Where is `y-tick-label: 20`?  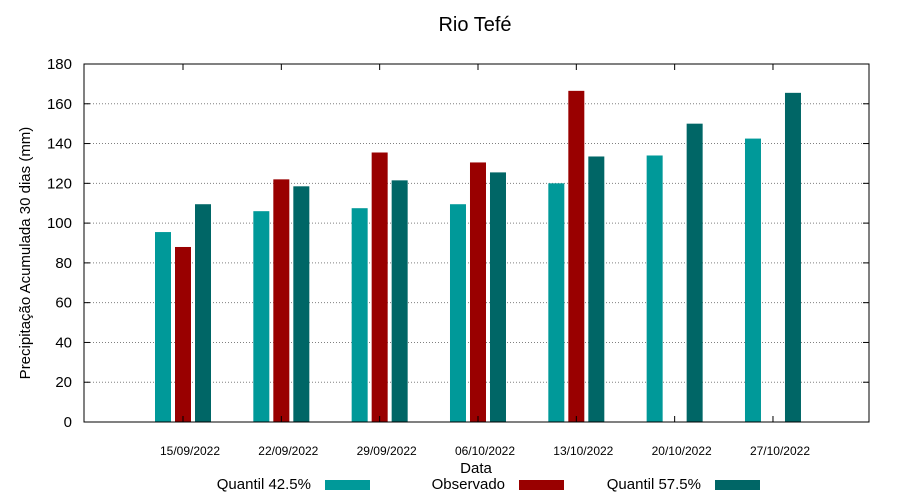 y-tick-label: 20 is located at coordinates (63, 382).